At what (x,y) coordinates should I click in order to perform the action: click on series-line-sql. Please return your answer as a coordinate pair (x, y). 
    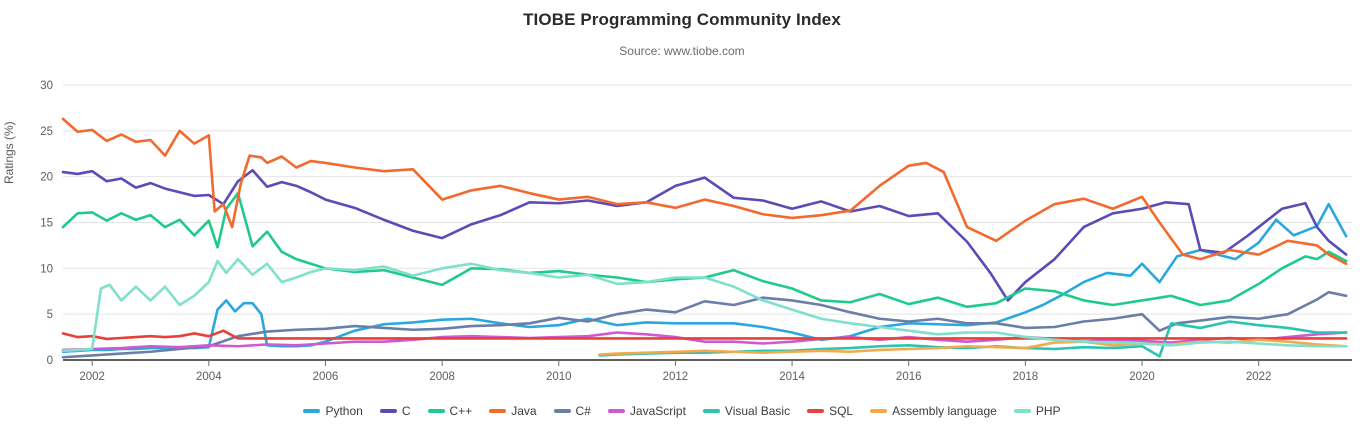
    Looking at the image, I should click on (704, 335).